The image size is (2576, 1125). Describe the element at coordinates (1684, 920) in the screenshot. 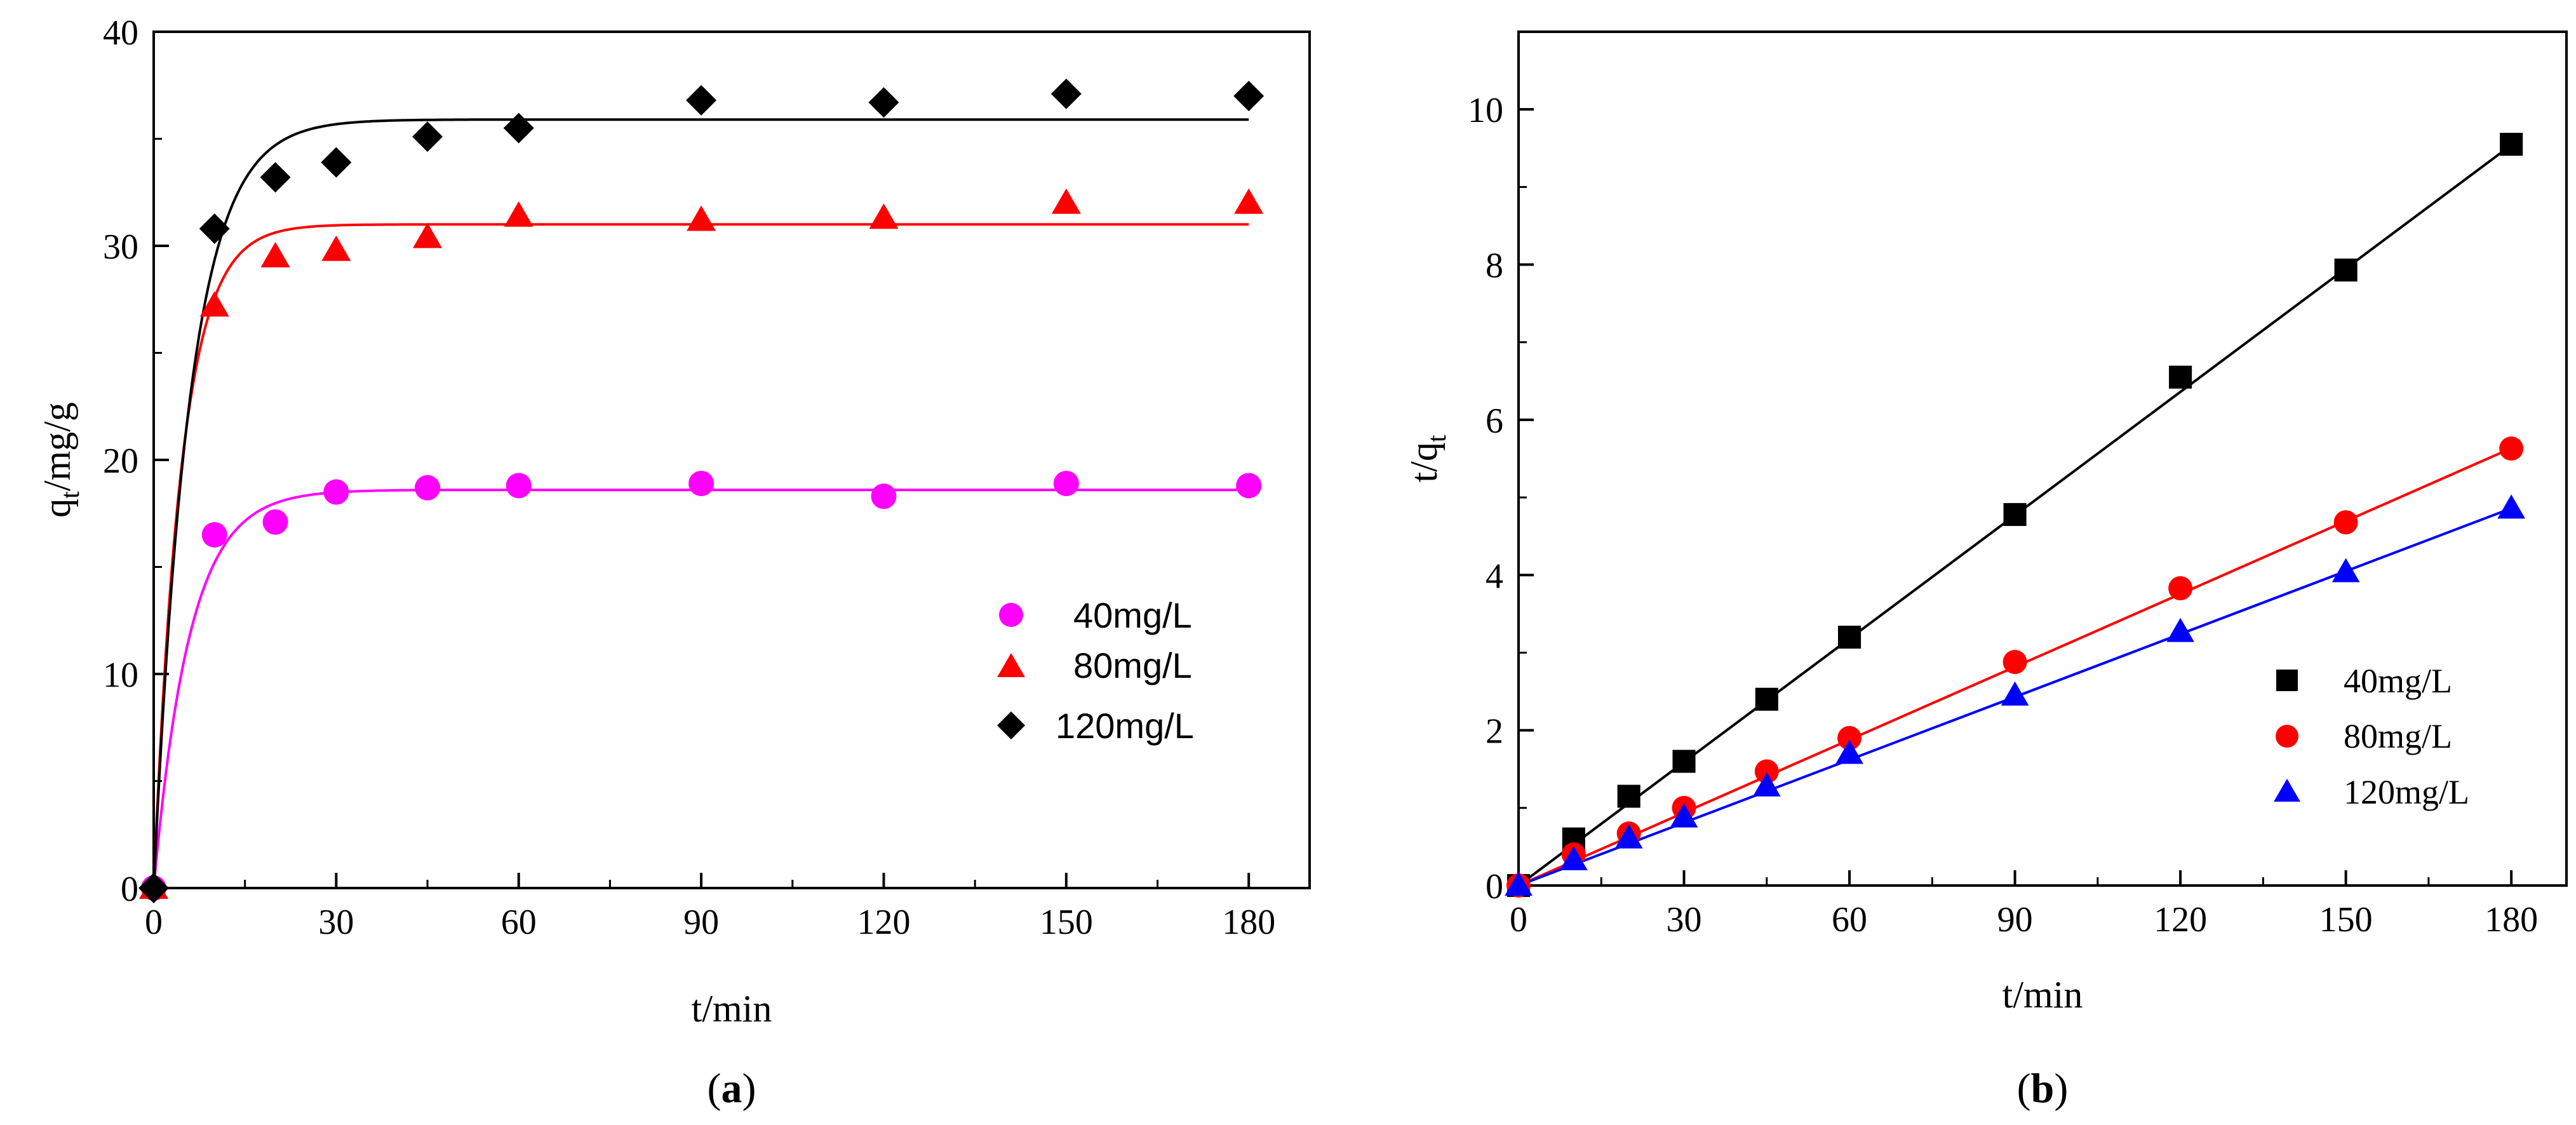

I see `panel-b-x-tick-label: 30` at that location.